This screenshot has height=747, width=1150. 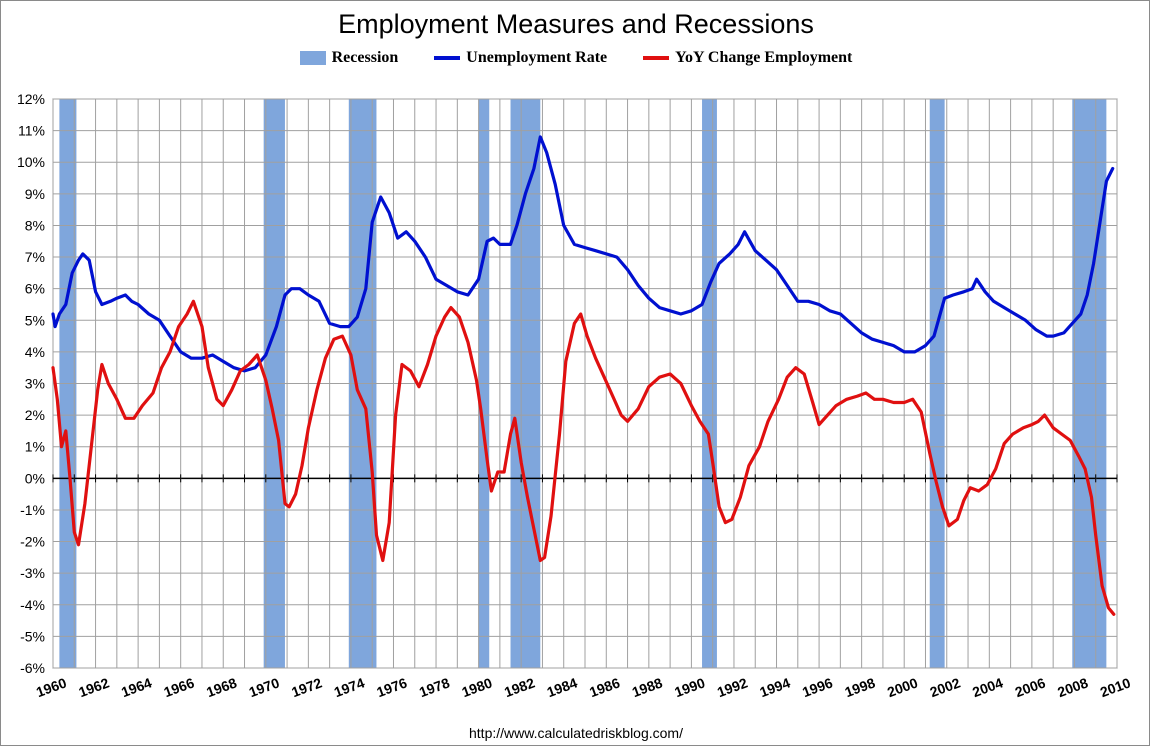 I want to click on legend-item-recession: Recession, so click(x=349, y=58).